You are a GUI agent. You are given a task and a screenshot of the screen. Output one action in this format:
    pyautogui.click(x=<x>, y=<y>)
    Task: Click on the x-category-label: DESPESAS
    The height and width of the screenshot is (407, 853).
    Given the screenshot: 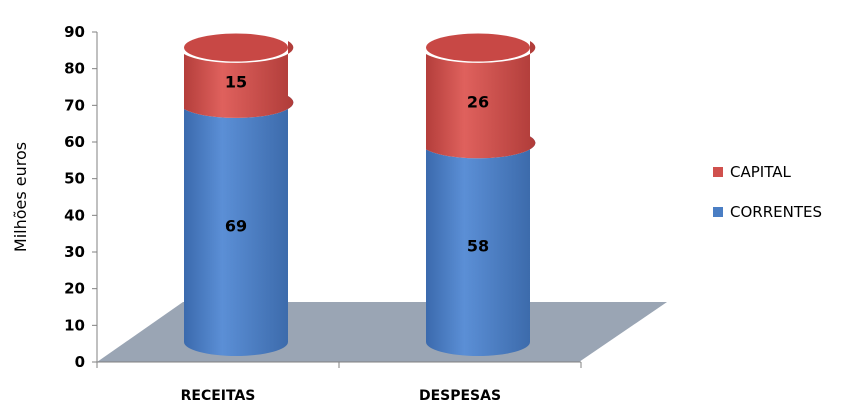 What is the action you would take?
    pyautogui.click(x=460, y=396)
    